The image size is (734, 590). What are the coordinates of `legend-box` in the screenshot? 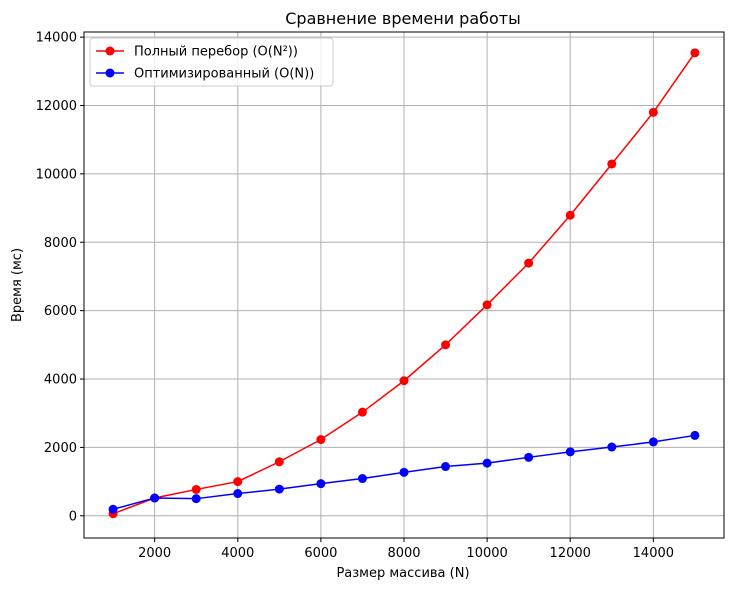 It's located at (211, 62).